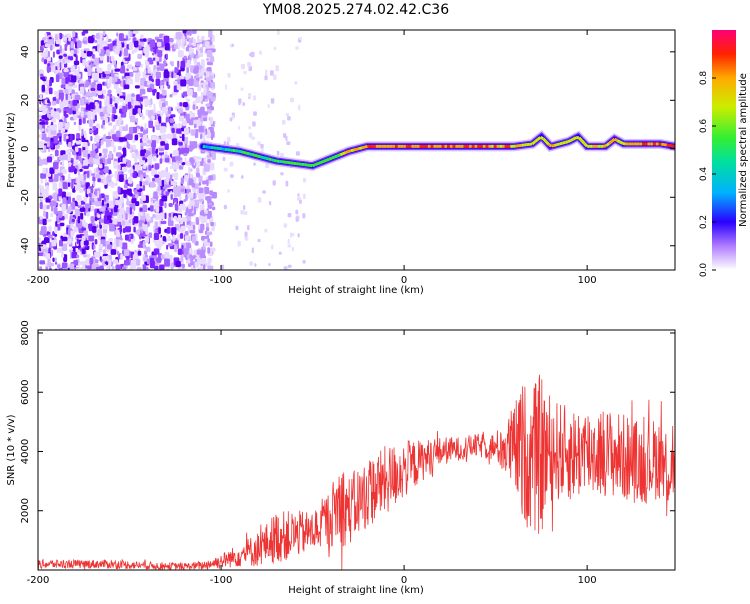 The height and width of the screenshot is (604, 750). Describe the element at coordinates (355, 10) in the screenshot. I see `chart-title: YM08.2025.274.02.42.C36` at that location.